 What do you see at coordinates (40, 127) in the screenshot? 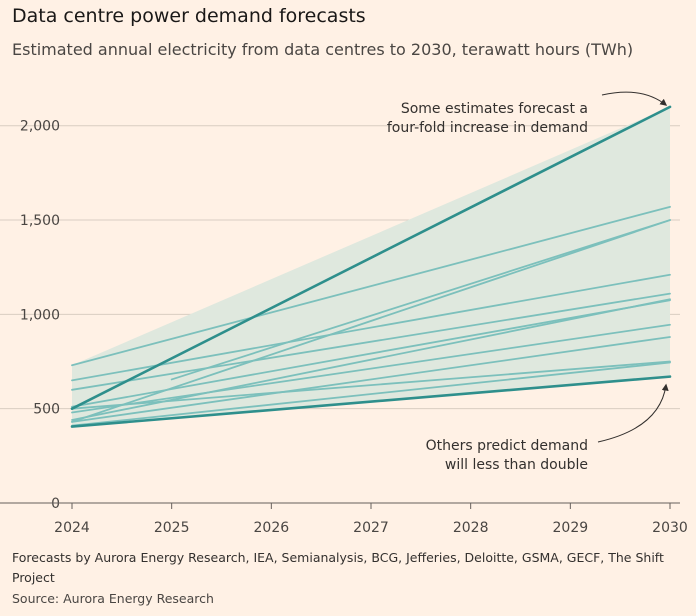
I see `y-tick-label: 2,000` at bounding box center [40, 127].